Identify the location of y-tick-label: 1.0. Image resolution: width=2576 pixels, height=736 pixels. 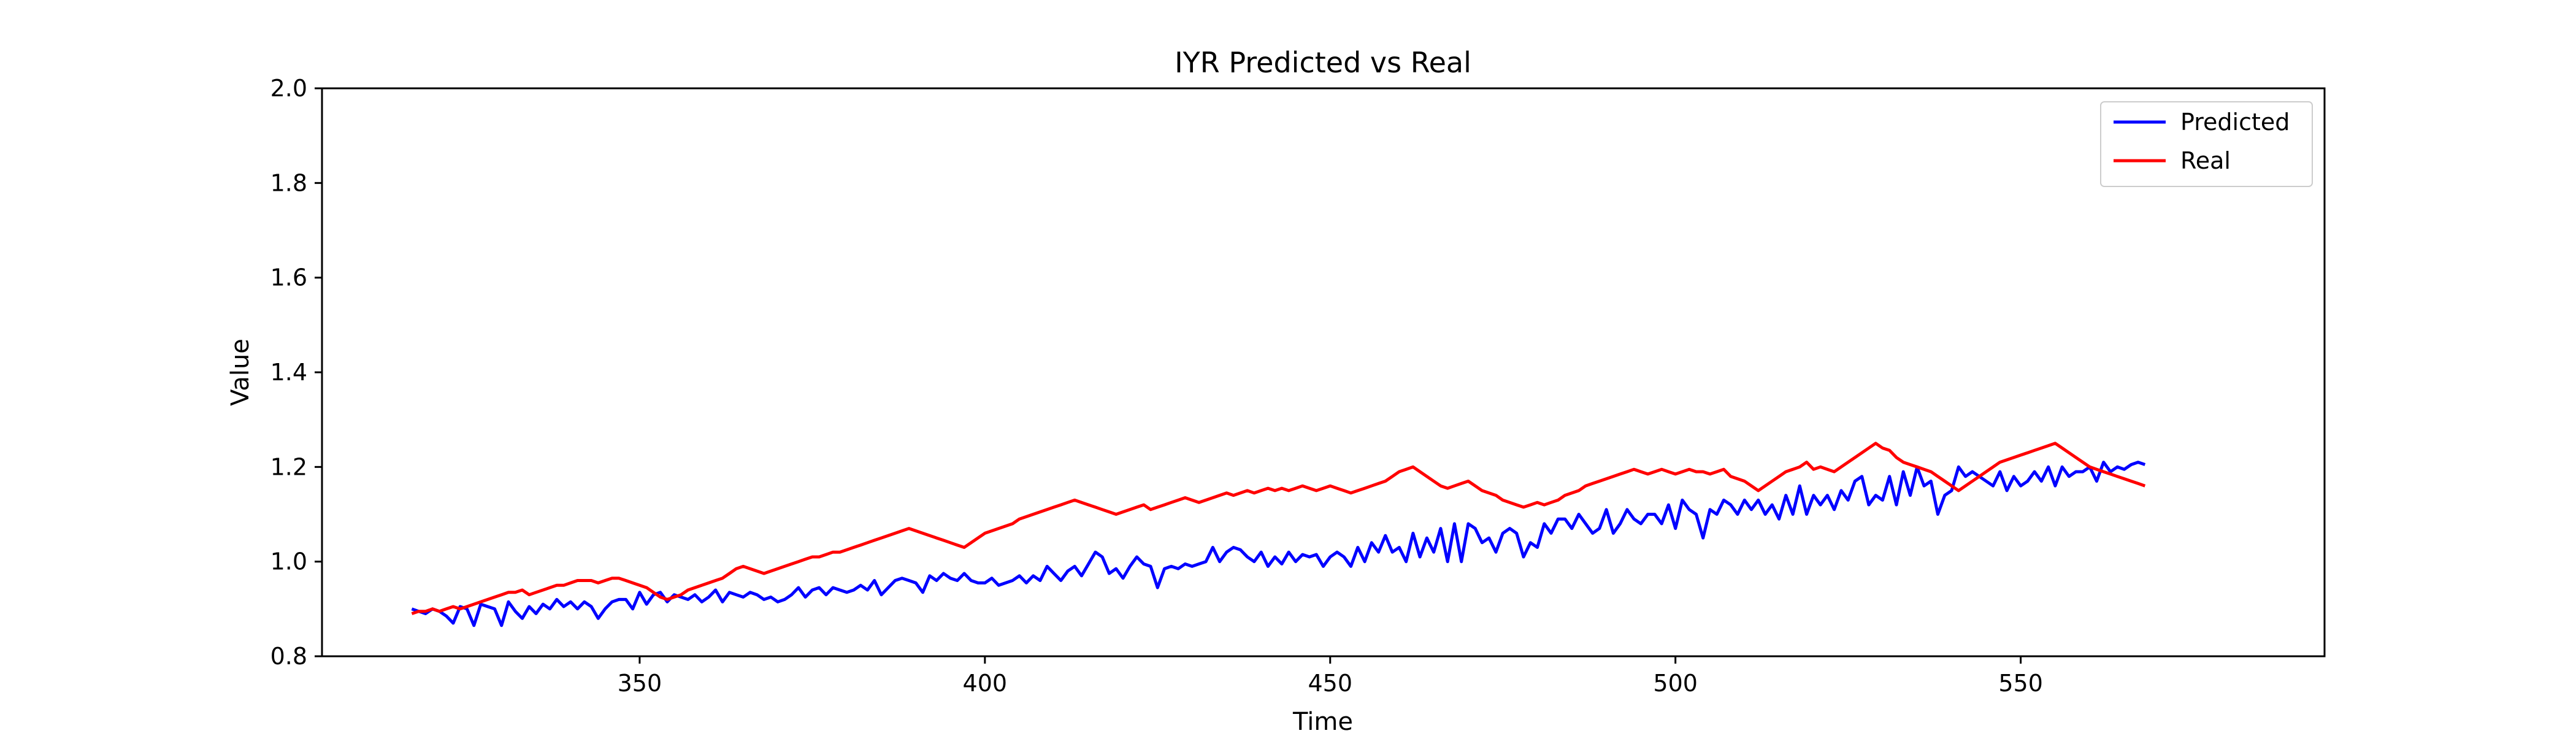
(288, 561).